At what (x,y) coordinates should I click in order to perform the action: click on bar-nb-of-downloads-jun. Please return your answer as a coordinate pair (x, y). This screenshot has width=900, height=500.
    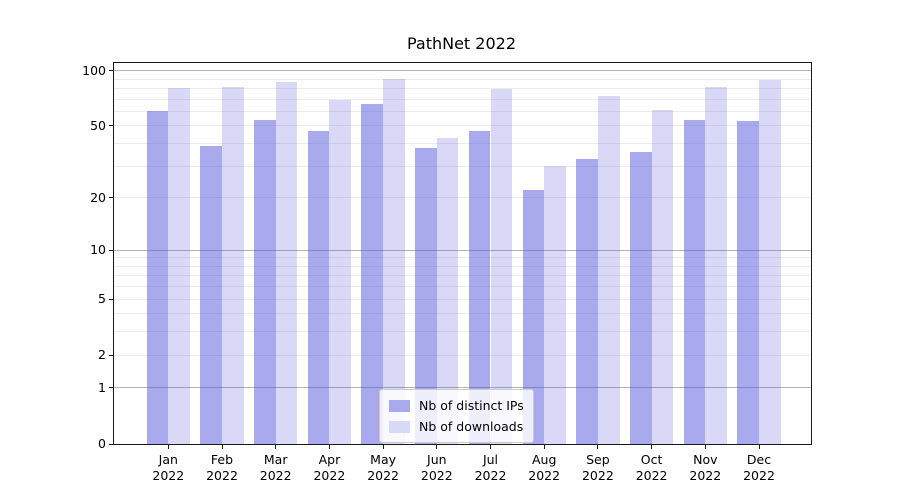
    Looking at the image, I should click on (447, 290).